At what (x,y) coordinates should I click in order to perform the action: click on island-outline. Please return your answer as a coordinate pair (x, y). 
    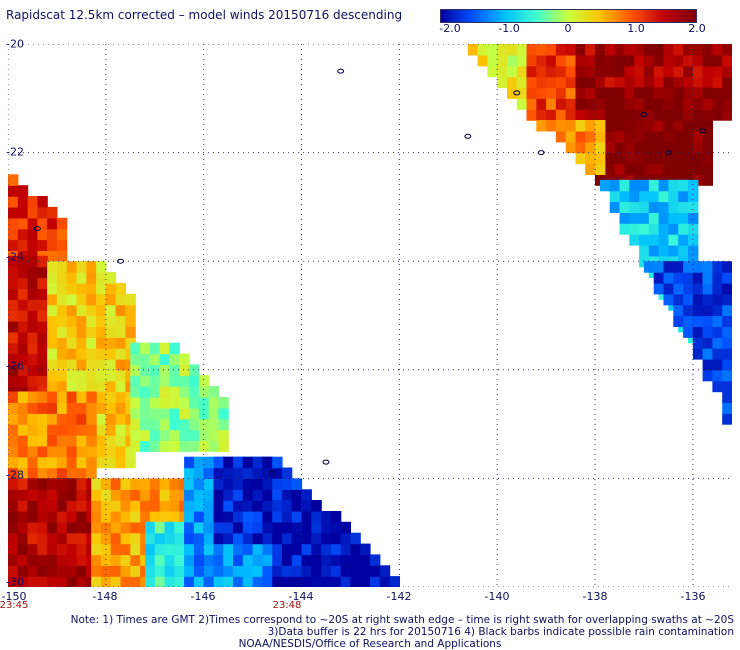
    Looking at the image, I should click on (121, 261).